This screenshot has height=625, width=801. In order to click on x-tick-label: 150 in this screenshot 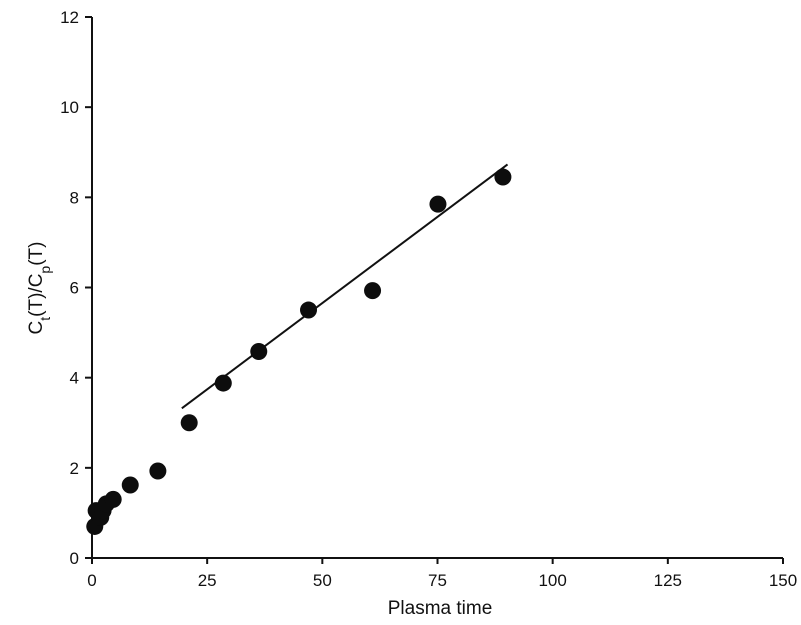, I will do `click(783, 580)`.